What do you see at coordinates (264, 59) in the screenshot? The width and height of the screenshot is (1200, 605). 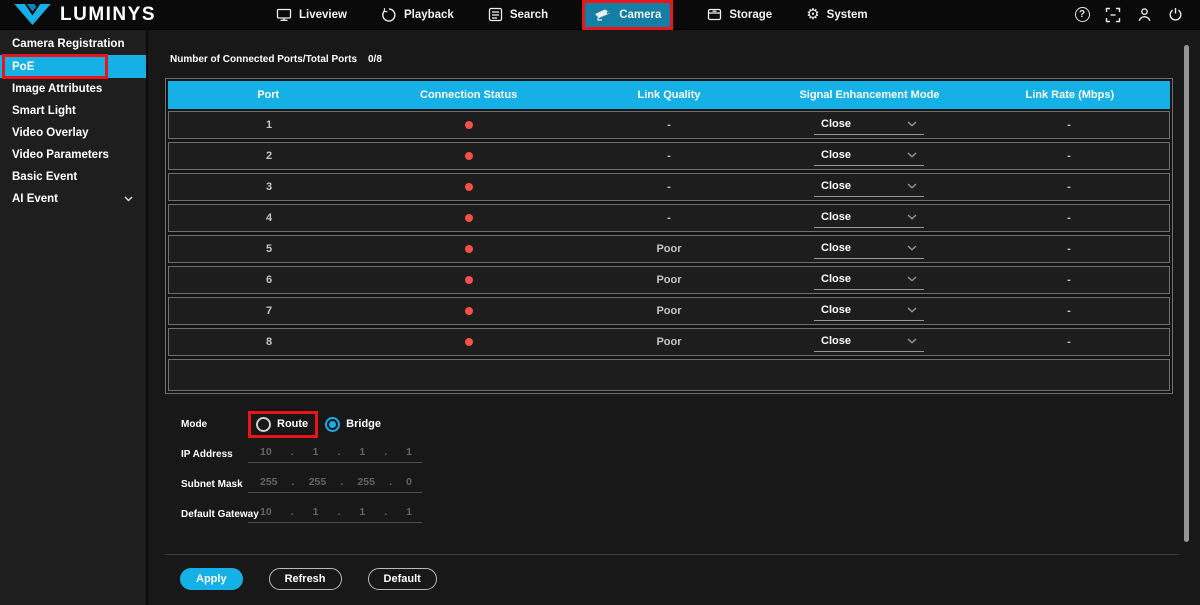 I see `ports-summary-label: Number of Connected Ports/Total Ports` at bounding box center [264, 59].